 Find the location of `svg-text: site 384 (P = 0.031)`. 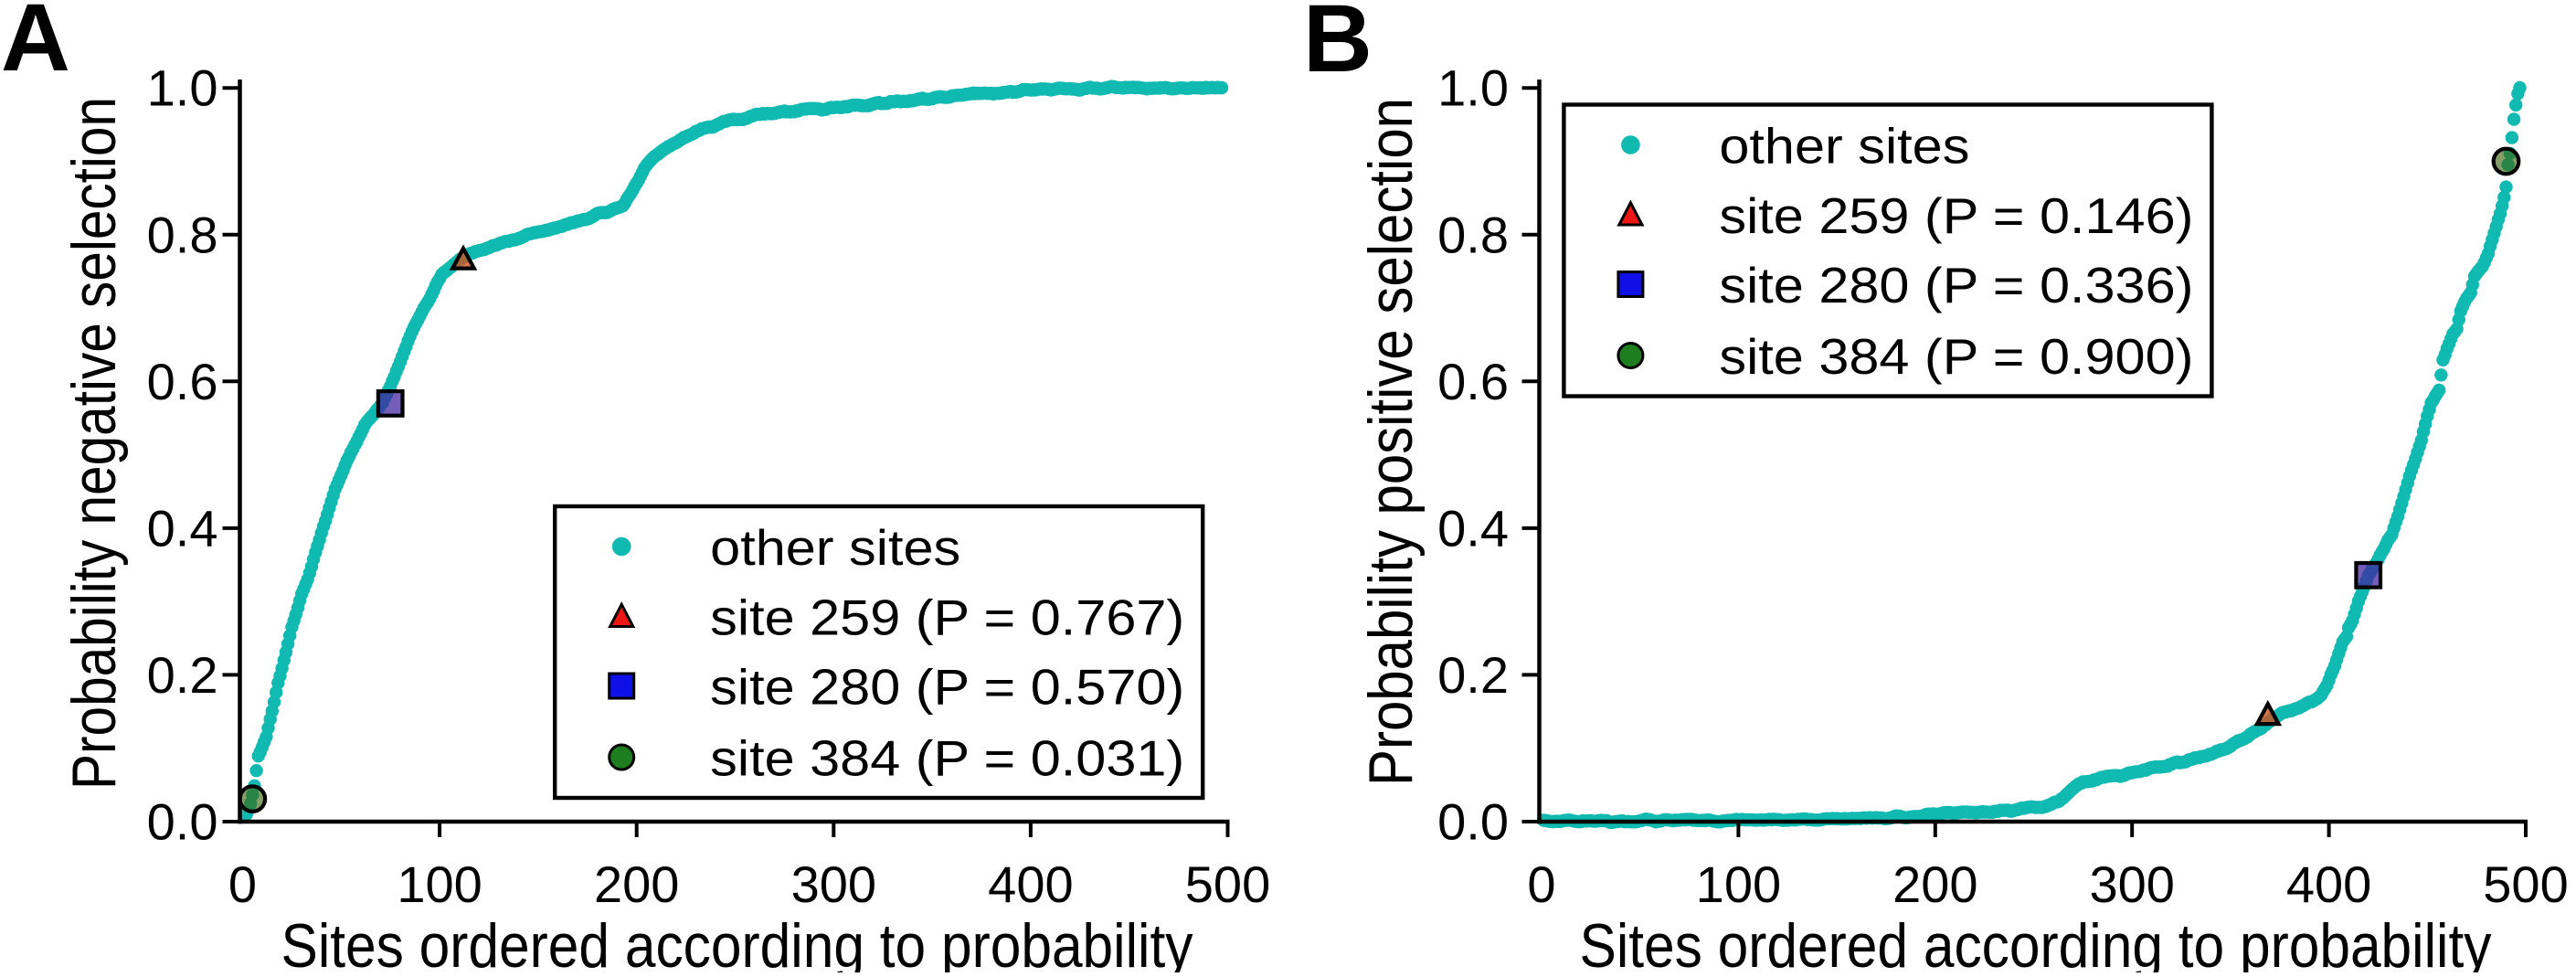

svg-text: site 384 (P = 0.031) is located at coordinates (947, 758).